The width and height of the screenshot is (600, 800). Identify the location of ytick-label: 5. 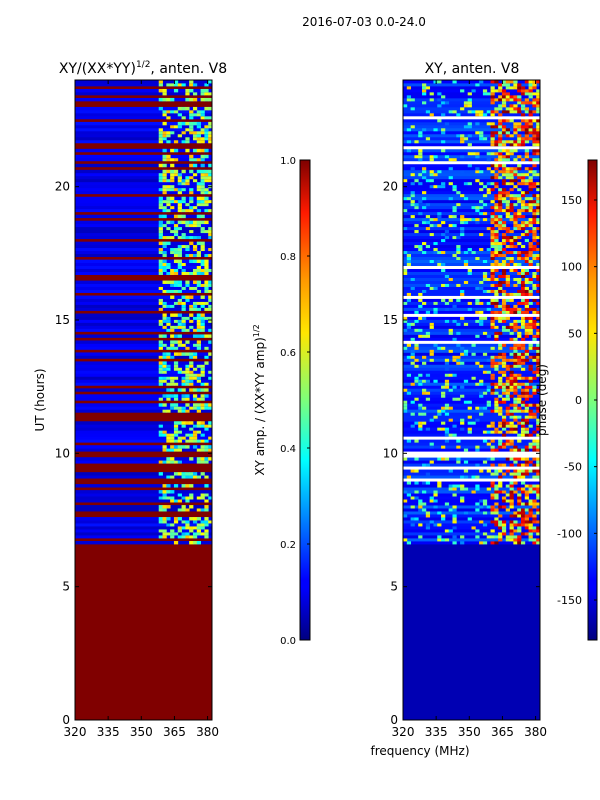
(394, 587).